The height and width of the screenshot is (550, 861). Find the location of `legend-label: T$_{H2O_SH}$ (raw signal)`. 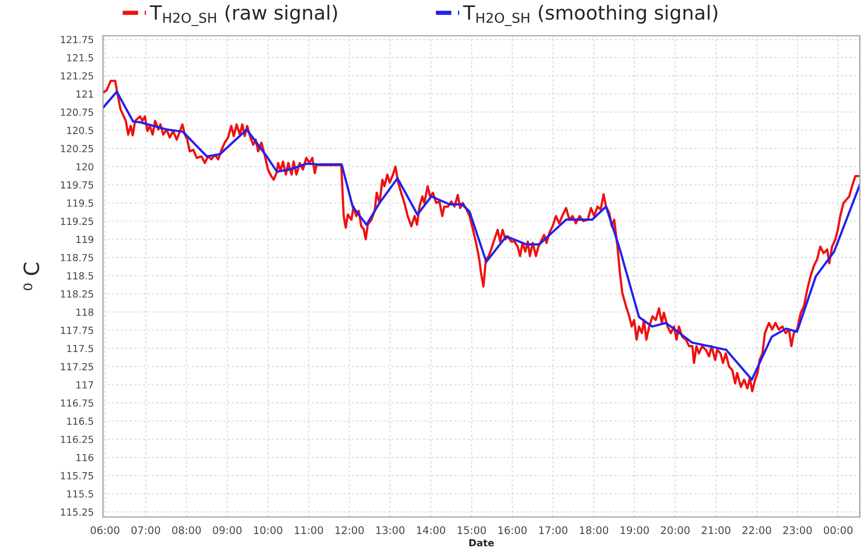

legend-label: T$_{H2O_SH}$ (raw signal) is located at coordinates (243, 15).